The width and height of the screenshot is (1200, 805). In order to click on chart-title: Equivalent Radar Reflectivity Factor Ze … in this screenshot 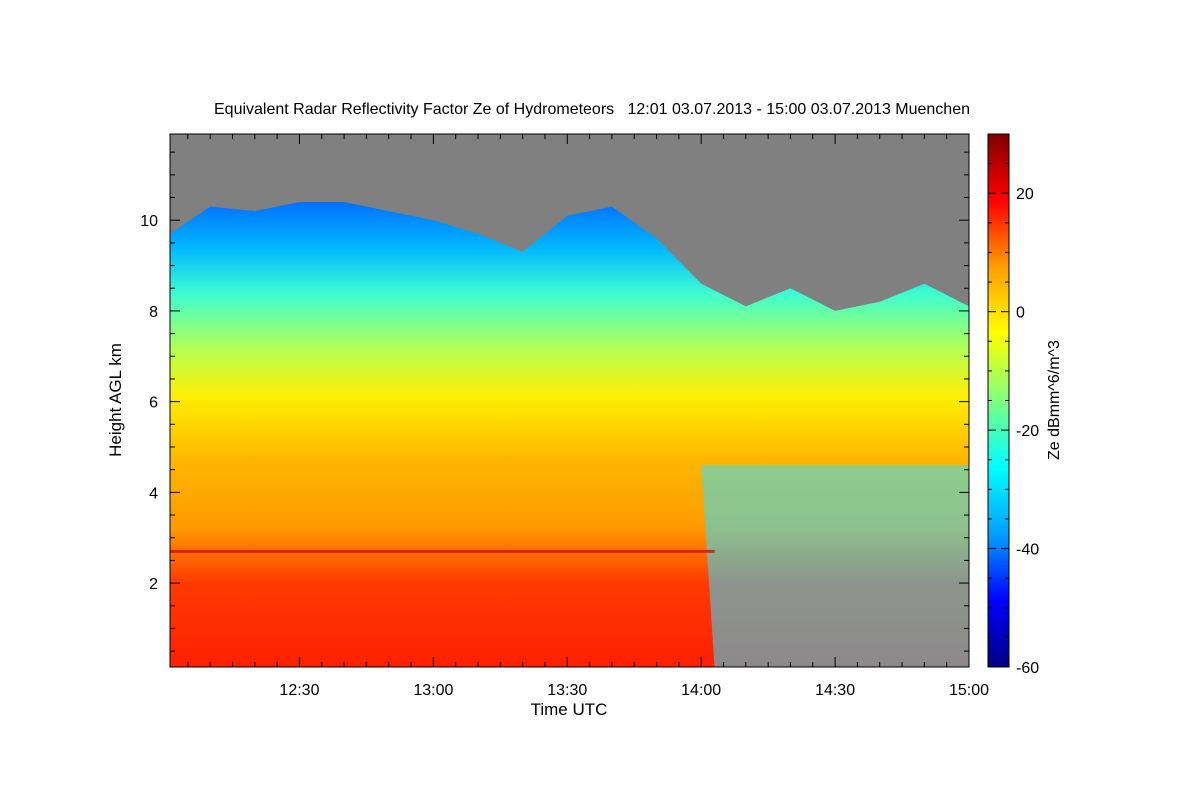, I will do `click(592, 109)`.